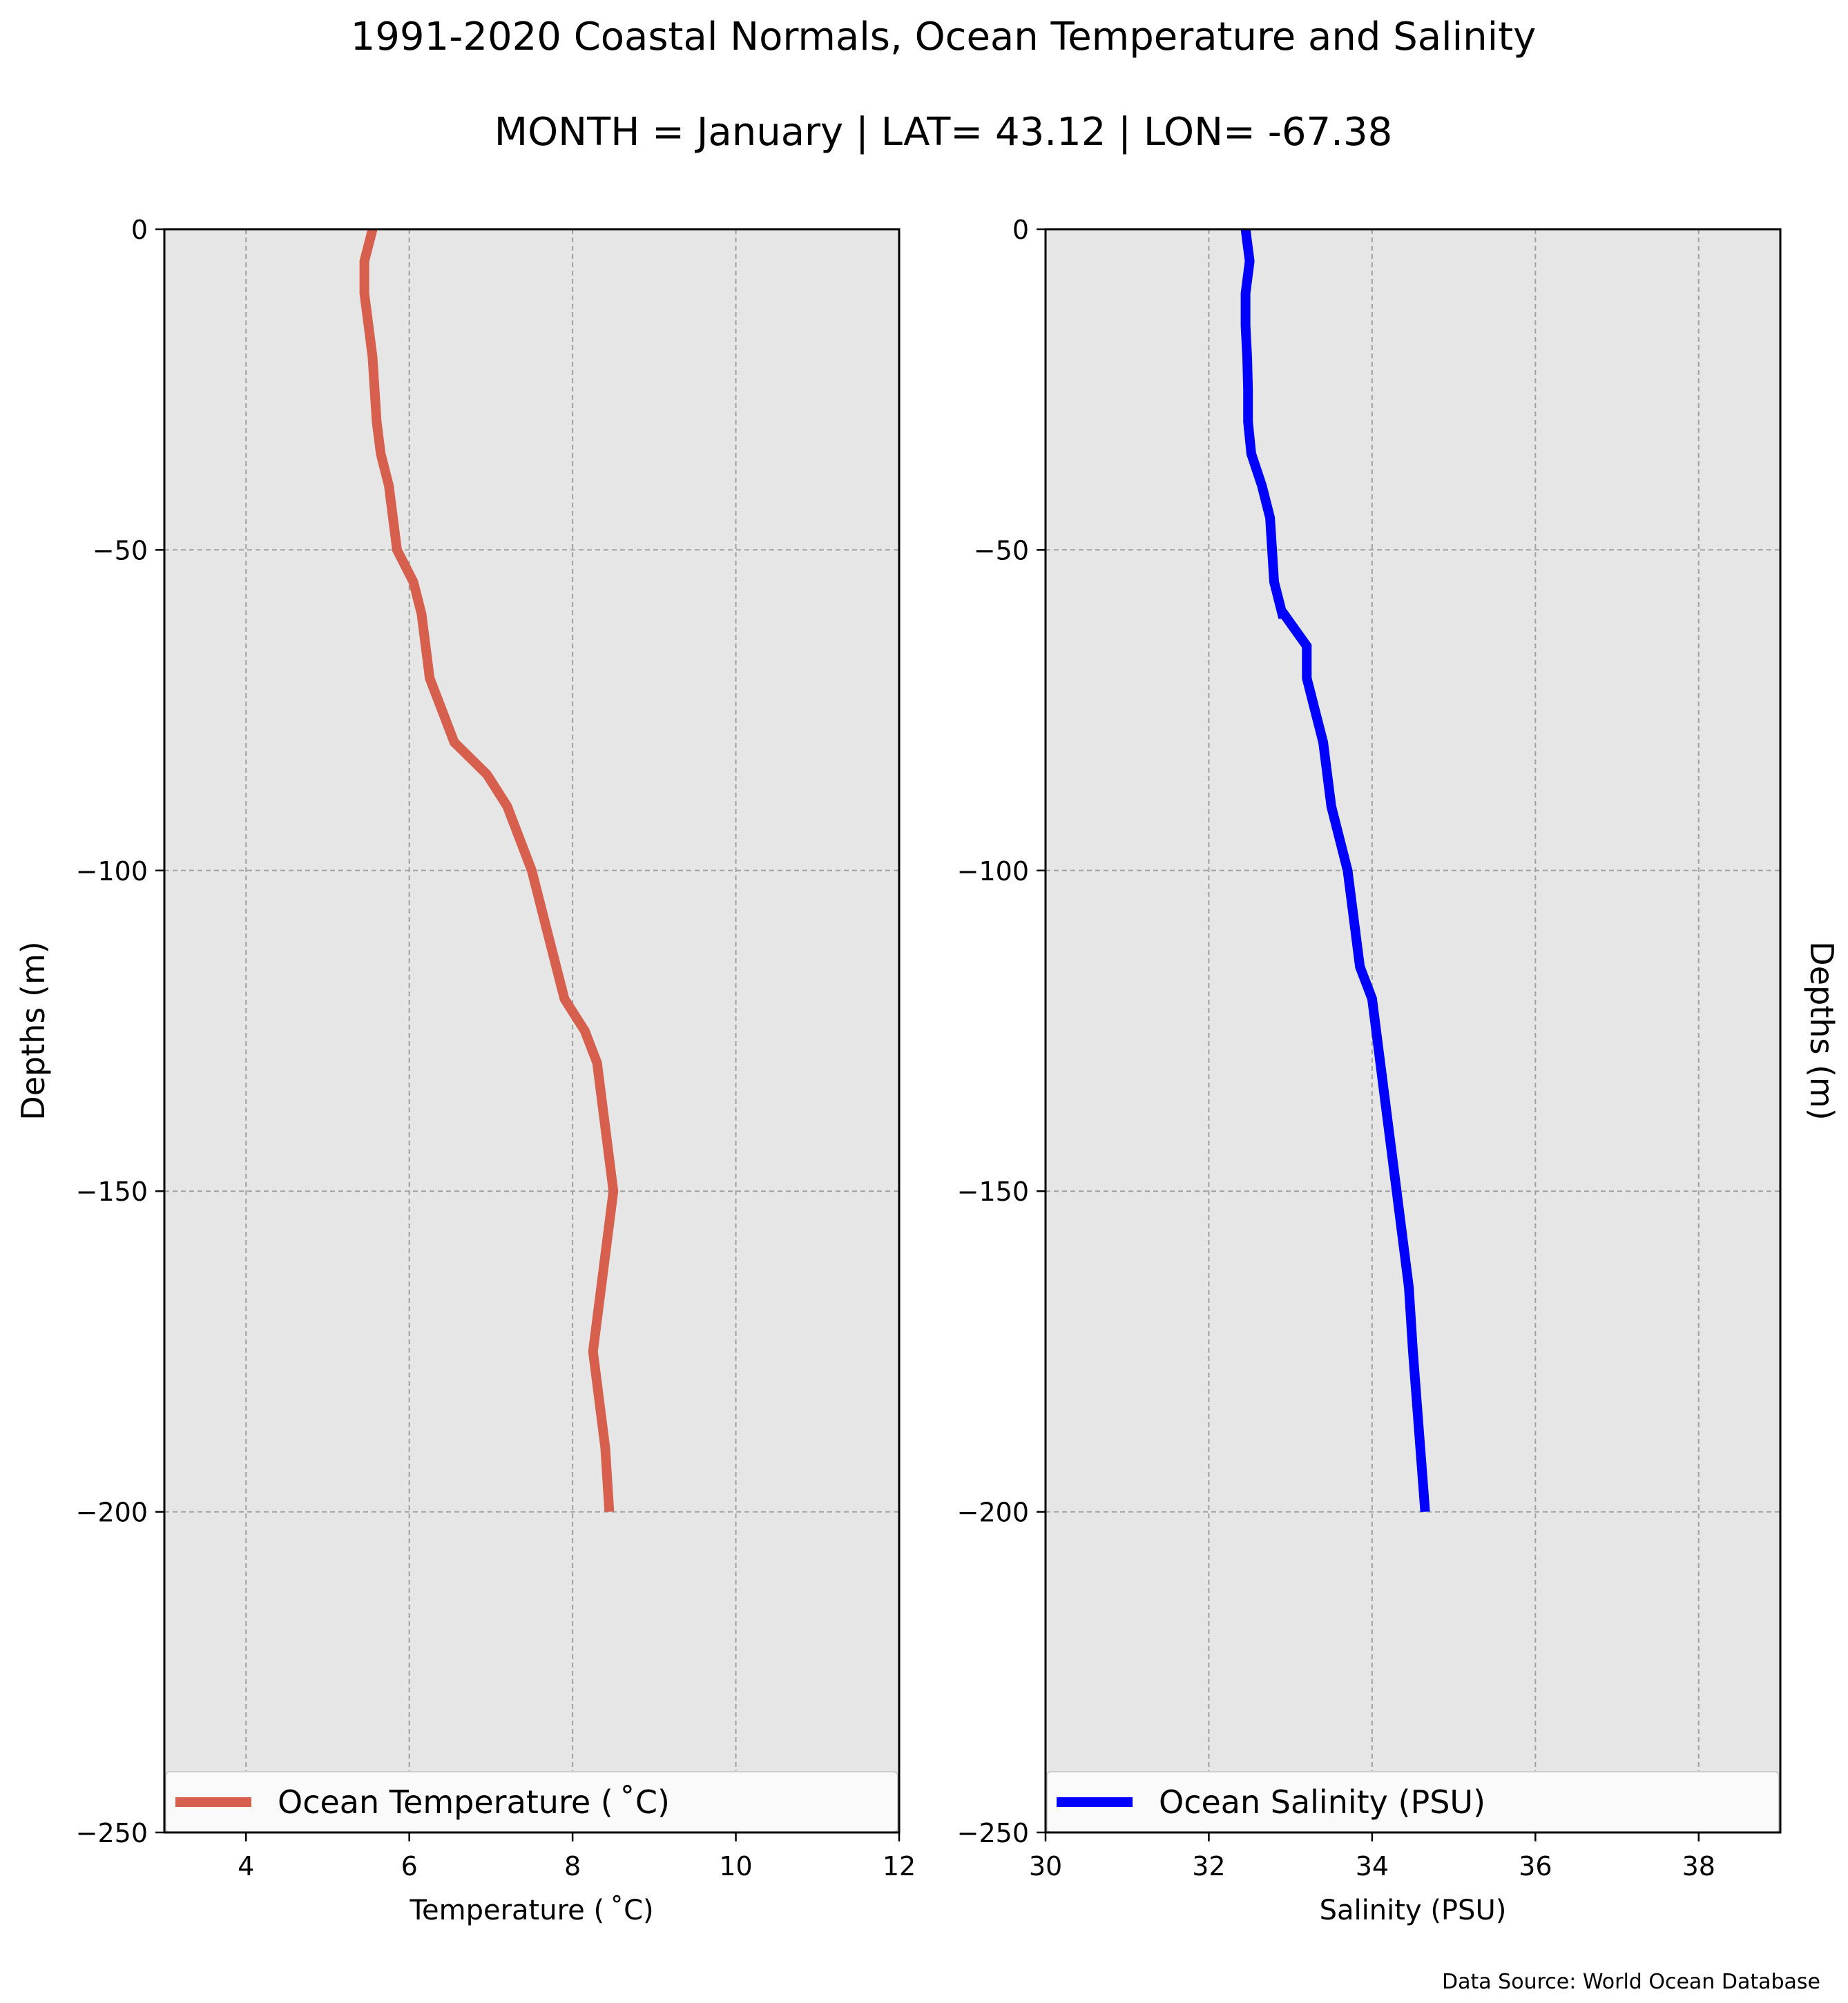 The image size is (1848, 2003). What do you see at coordinates (1208, 1866) in the screenshot?
I see `salinity-x-tick-label: 32` at bounding box center [1208, 1866].